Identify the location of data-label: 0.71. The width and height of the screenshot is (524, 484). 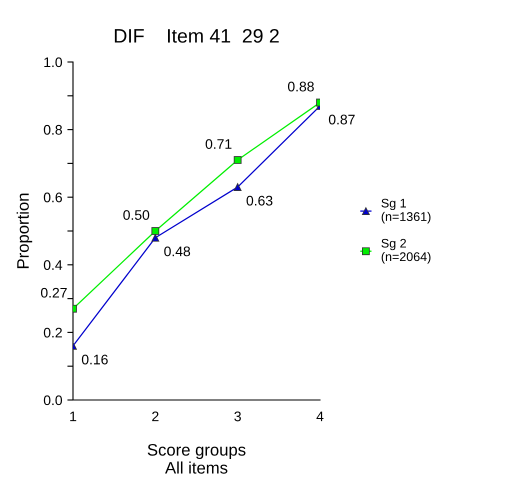
(219, 144).